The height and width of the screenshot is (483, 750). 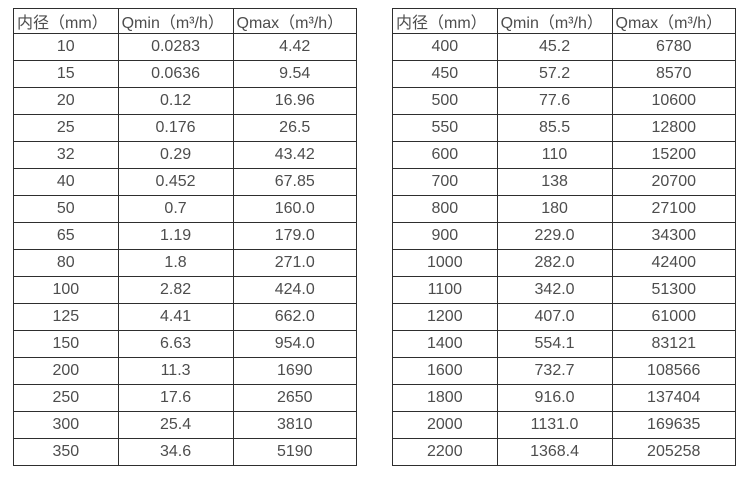 I want to click on table-cell: 32, so click(x=66, y=155).